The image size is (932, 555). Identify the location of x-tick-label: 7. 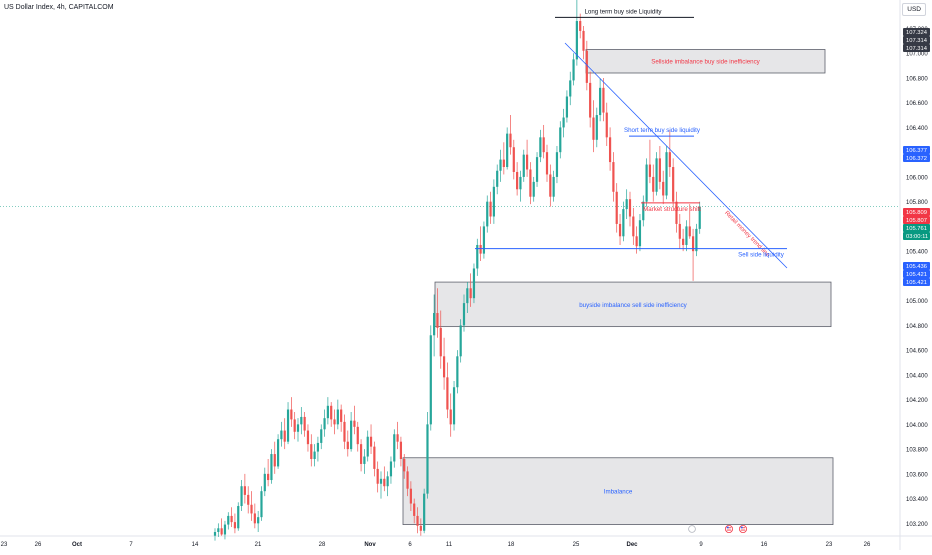
(131, 545).